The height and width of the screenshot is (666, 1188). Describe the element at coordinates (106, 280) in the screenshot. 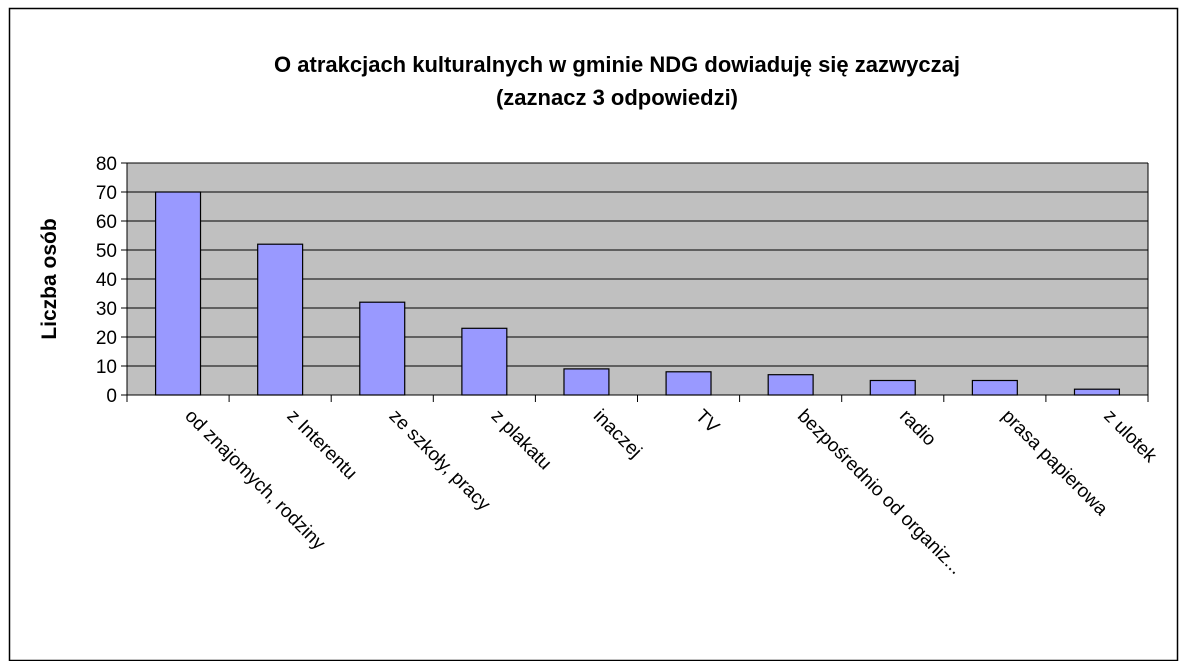

I see `y-tick-label: 40` at that location.